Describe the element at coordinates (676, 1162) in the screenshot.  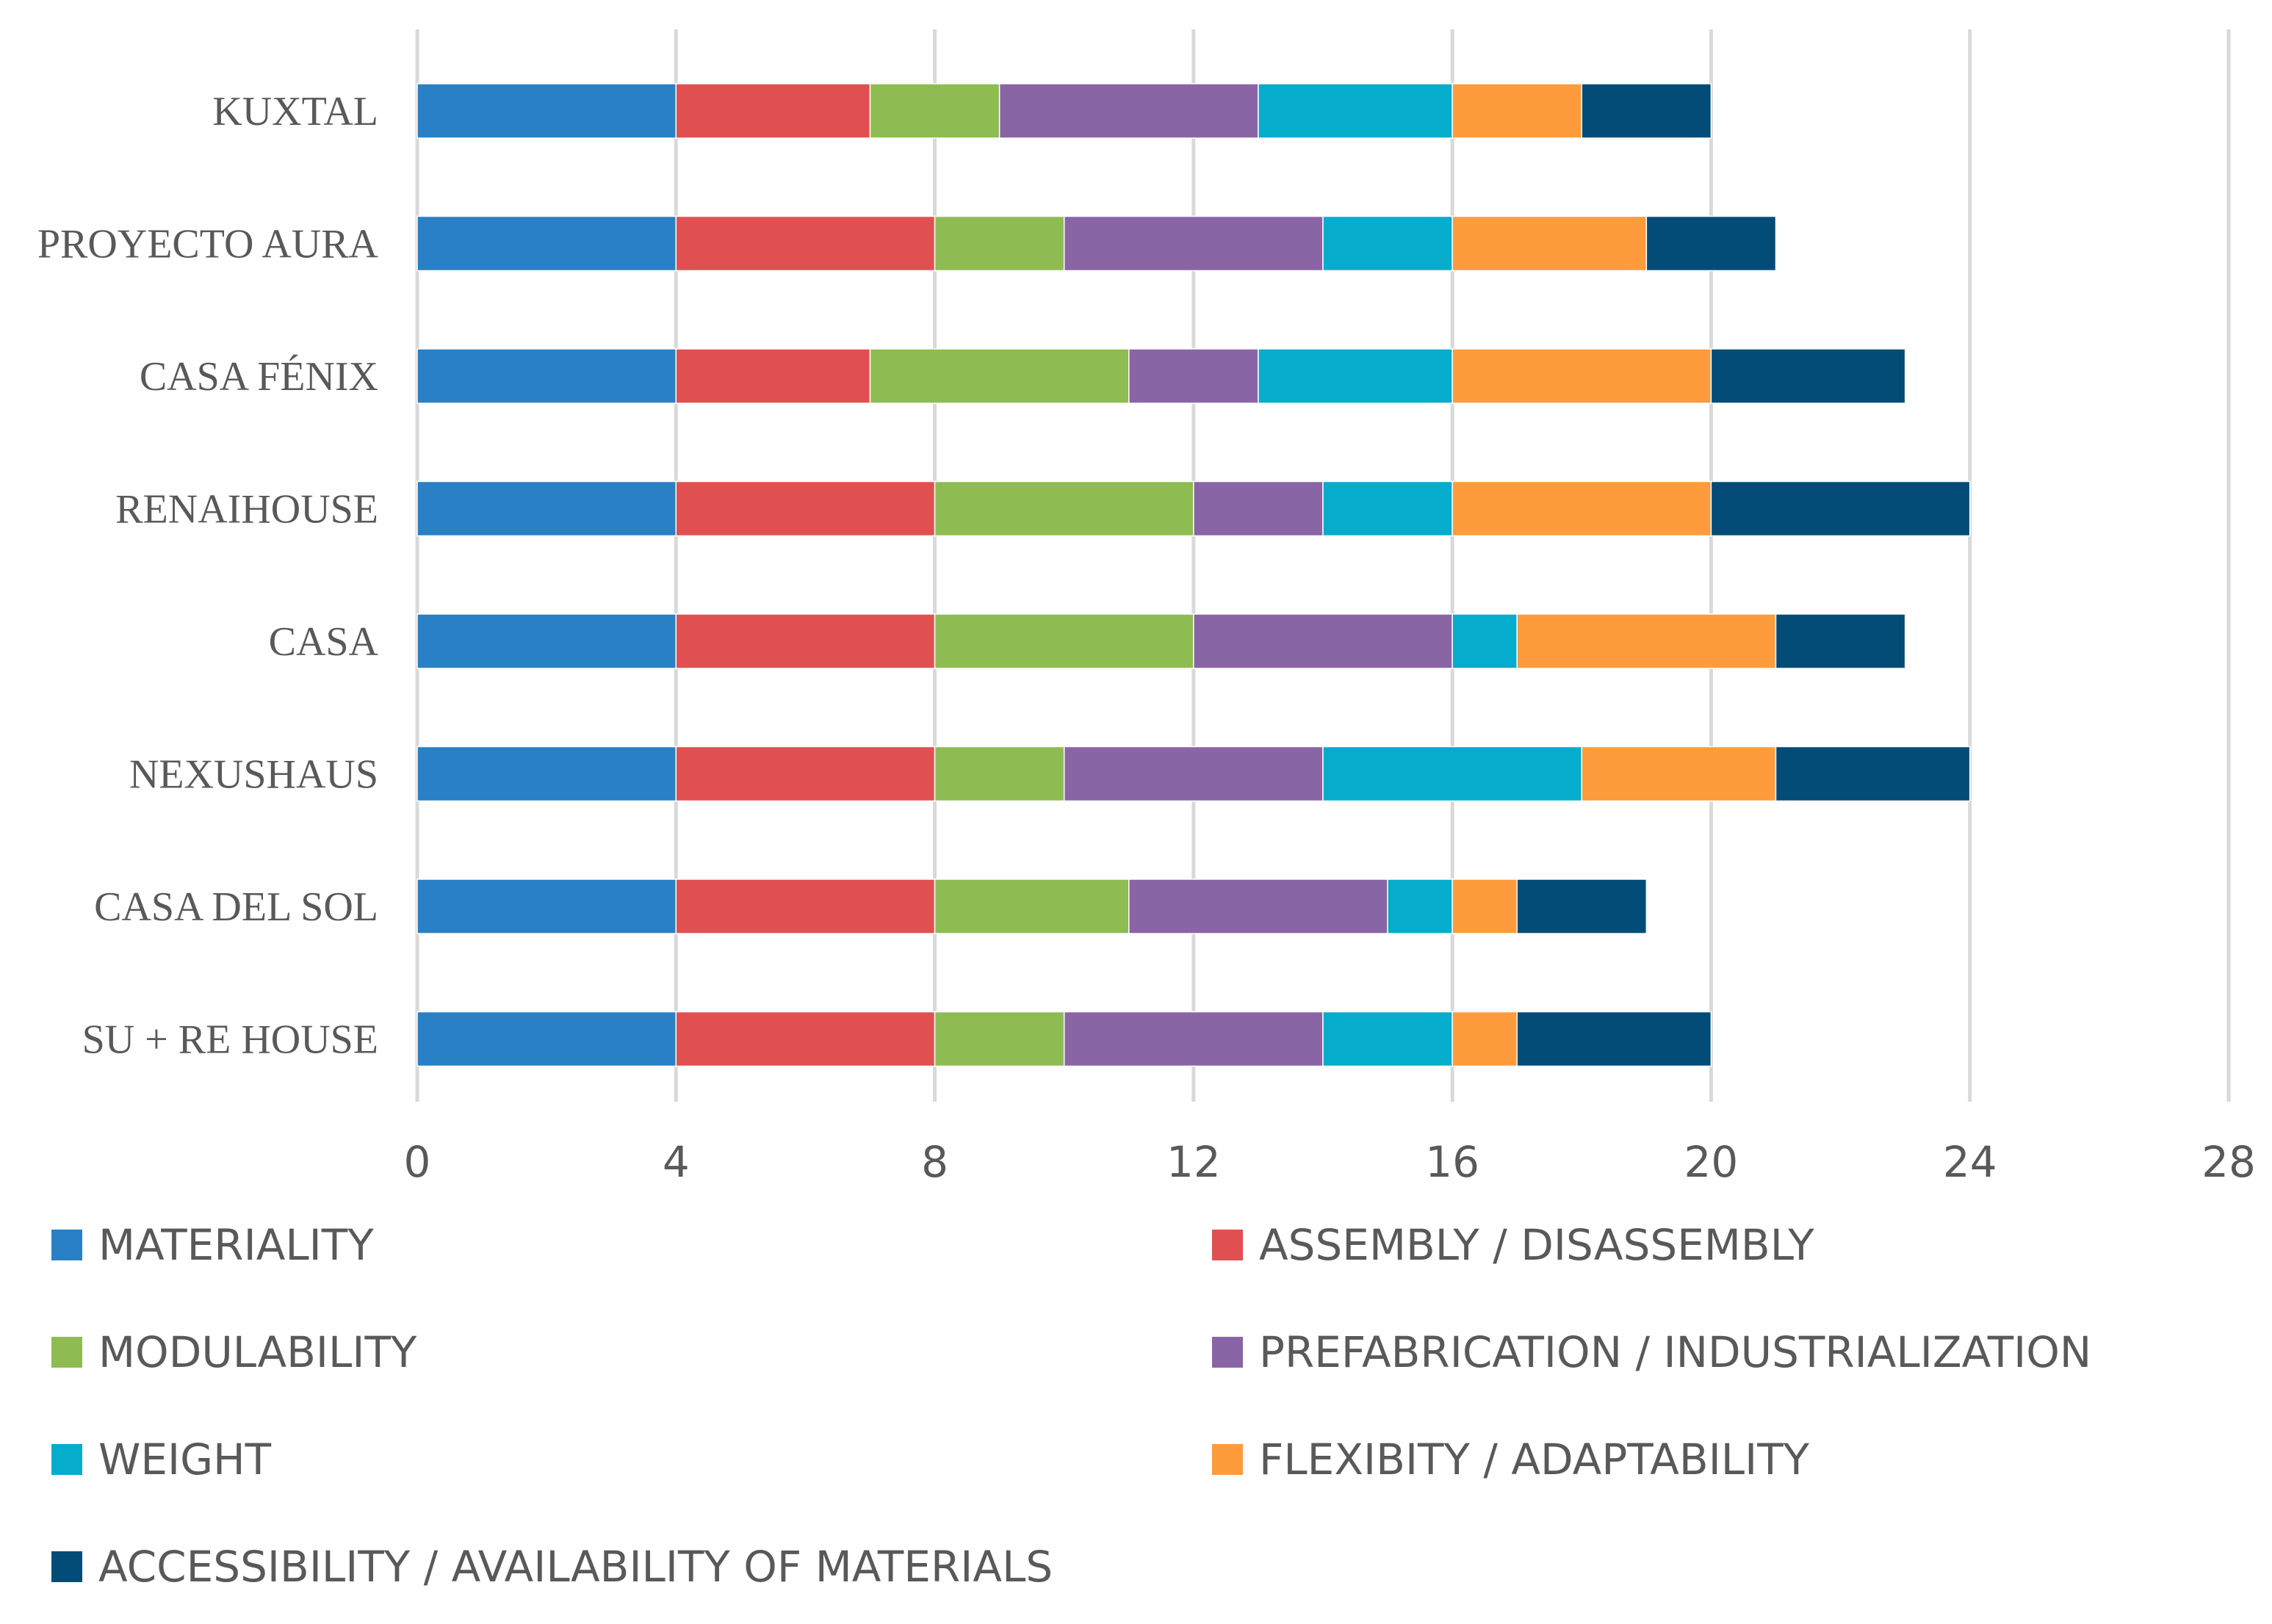
I see `x-tick-label: 4` at that location.